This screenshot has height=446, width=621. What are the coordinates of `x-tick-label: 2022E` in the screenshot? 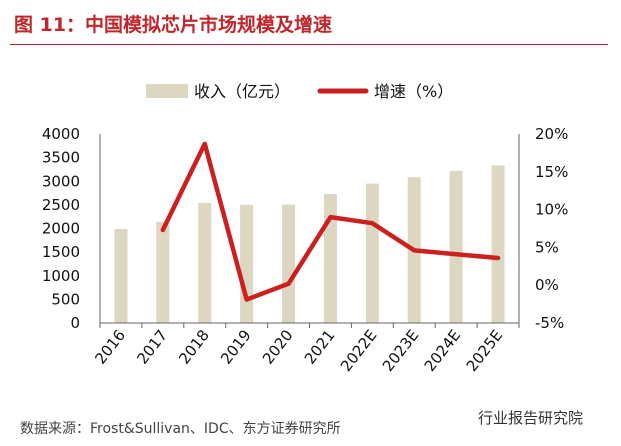 It's located at (359, 350).